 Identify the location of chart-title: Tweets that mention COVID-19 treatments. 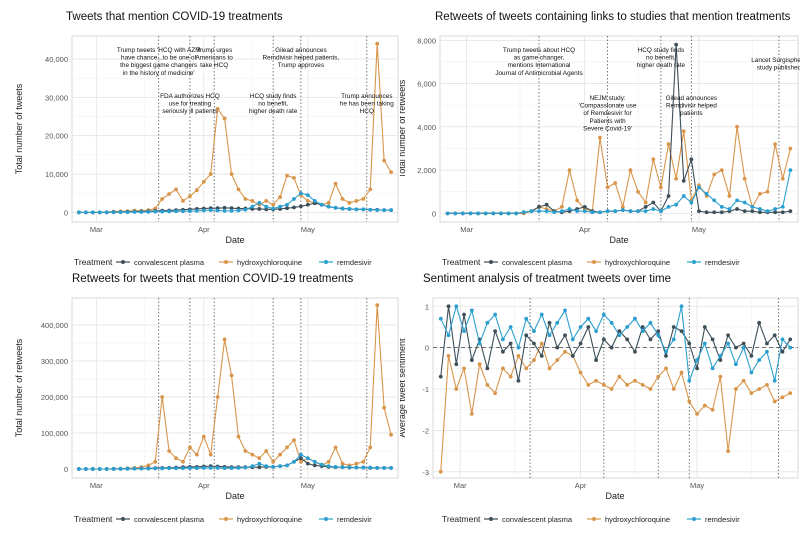
(174, 17).